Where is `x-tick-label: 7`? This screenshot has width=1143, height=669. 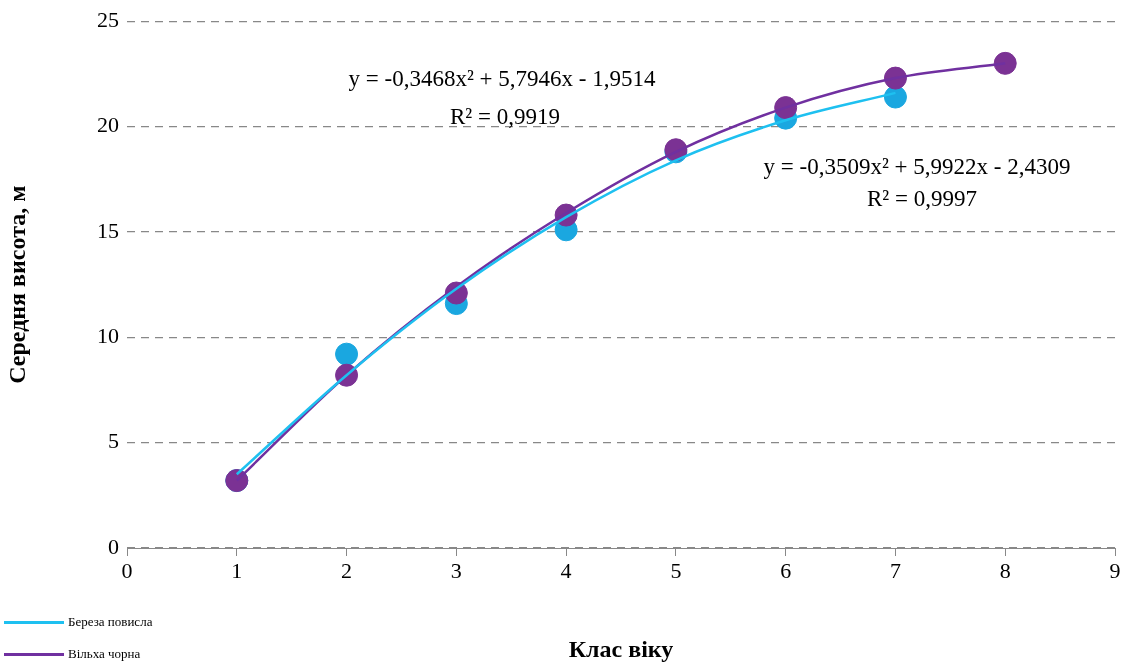
x-tick-label: 7 is located at coordinates (895, 570).